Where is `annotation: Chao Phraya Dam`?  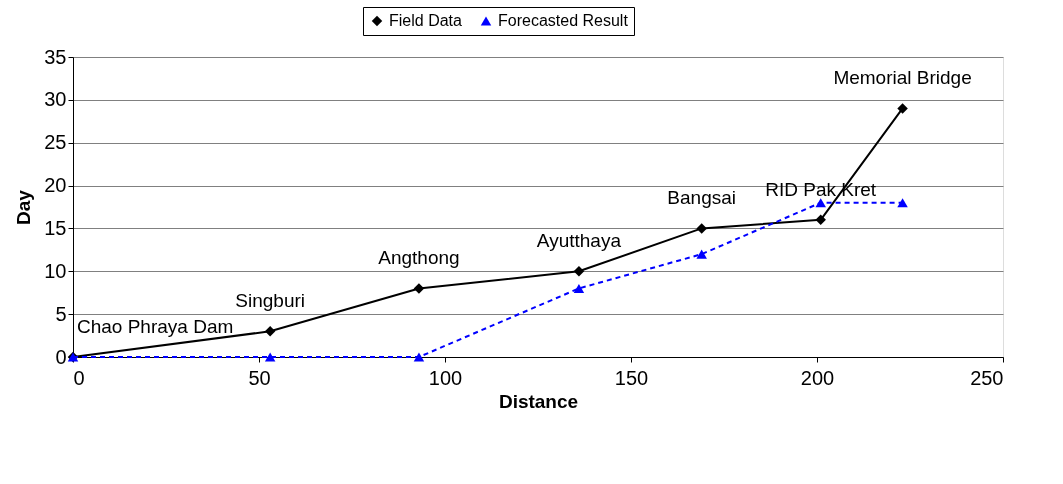
annotation: Chao Phraya Dam is located at coordinates (155, 326).